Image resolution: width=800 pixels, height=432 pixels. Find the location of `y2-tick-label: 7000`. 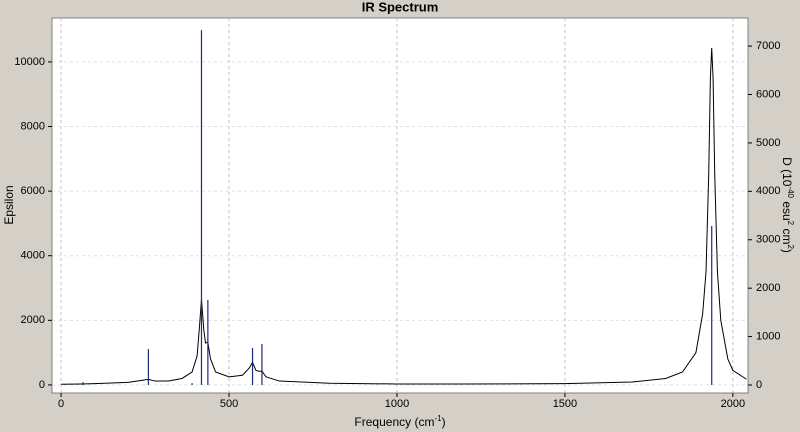

y2-tick-label: 7000 is located at coordinates (768, 46).